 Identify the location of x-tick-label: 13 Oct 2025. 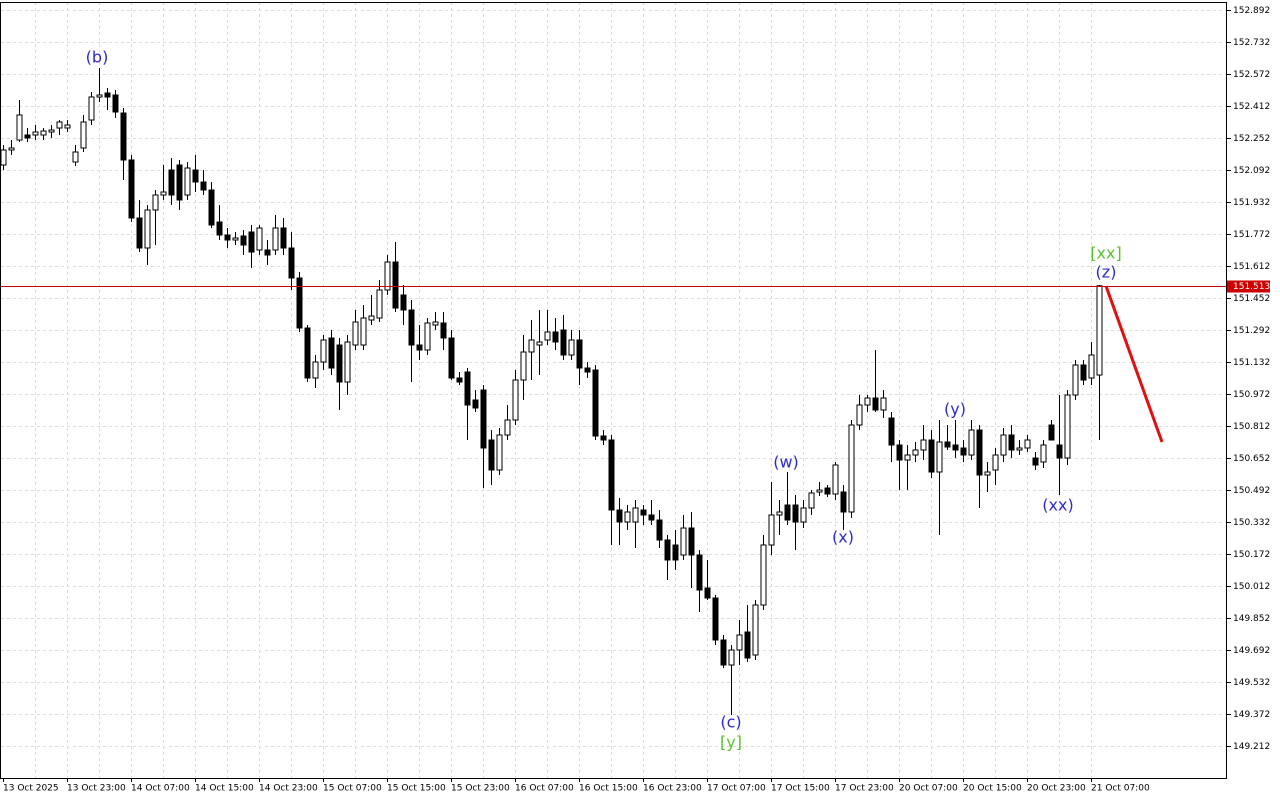
(31, 789).